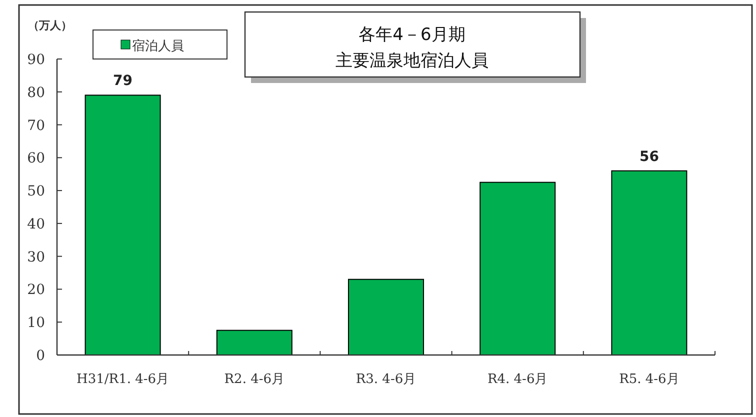  Describe the element at coordinates (123, 379) in the screenshot. I see `x-tick-label: H31/R1. 4-6月` at that location.